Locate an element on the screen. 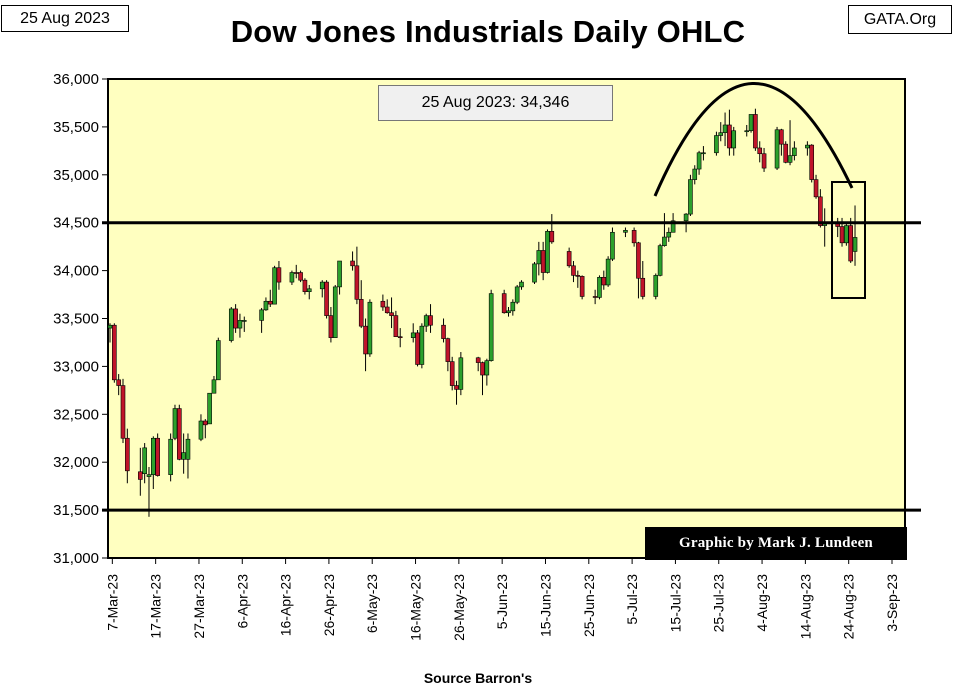  y-tick-label: 31,500 is located at coordinates (76, 510).